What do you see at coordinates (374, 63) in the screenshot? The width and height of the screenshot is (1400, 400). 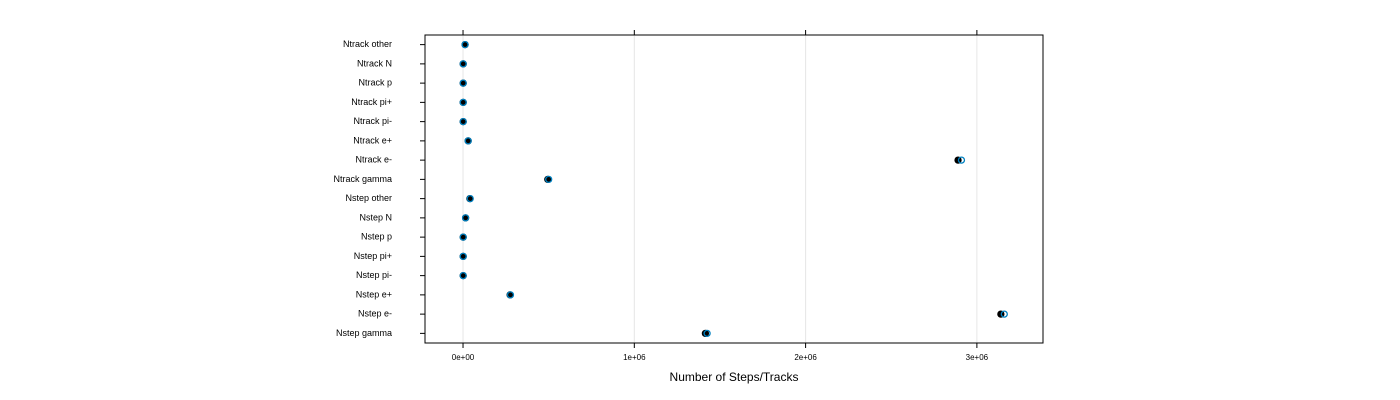 I see `y-tick-label: Ntrack N` at bounding box center [374, 63].